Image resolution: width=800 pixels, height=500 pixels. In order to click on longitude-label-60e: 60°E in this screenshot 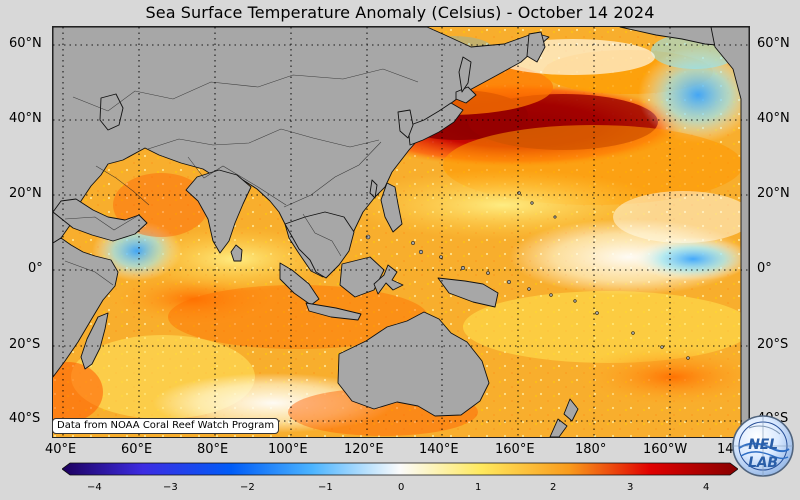, I will do `click(137, 449)`.